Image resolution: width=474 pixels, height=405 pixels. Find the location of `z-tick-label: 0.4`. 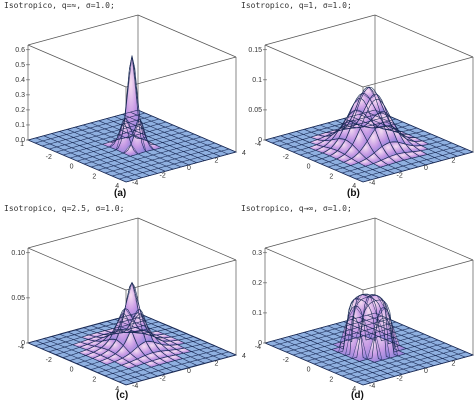

z-tick-label: 0.4 is located at coordinates (20, 80).